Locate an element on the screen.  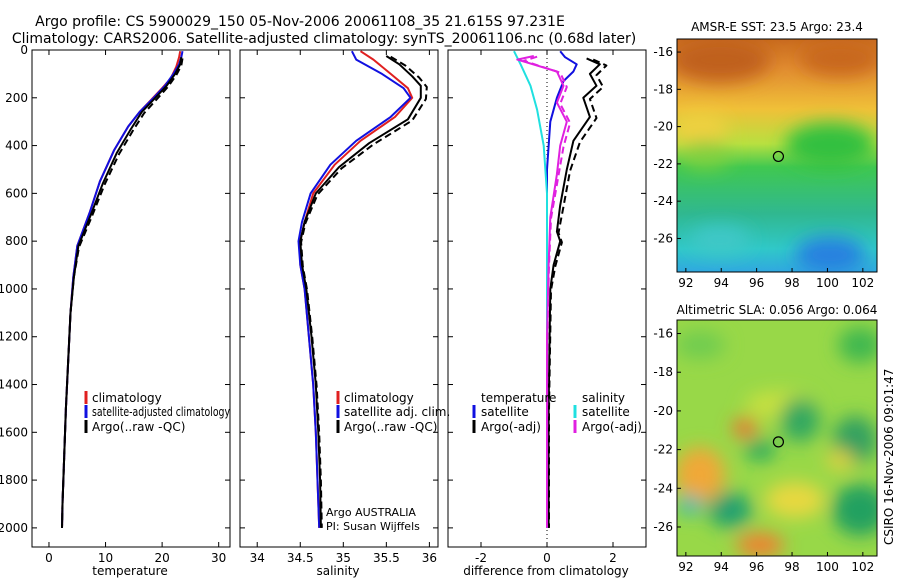
temperature-axis-label: temperature is located at coordinates (129, 571).